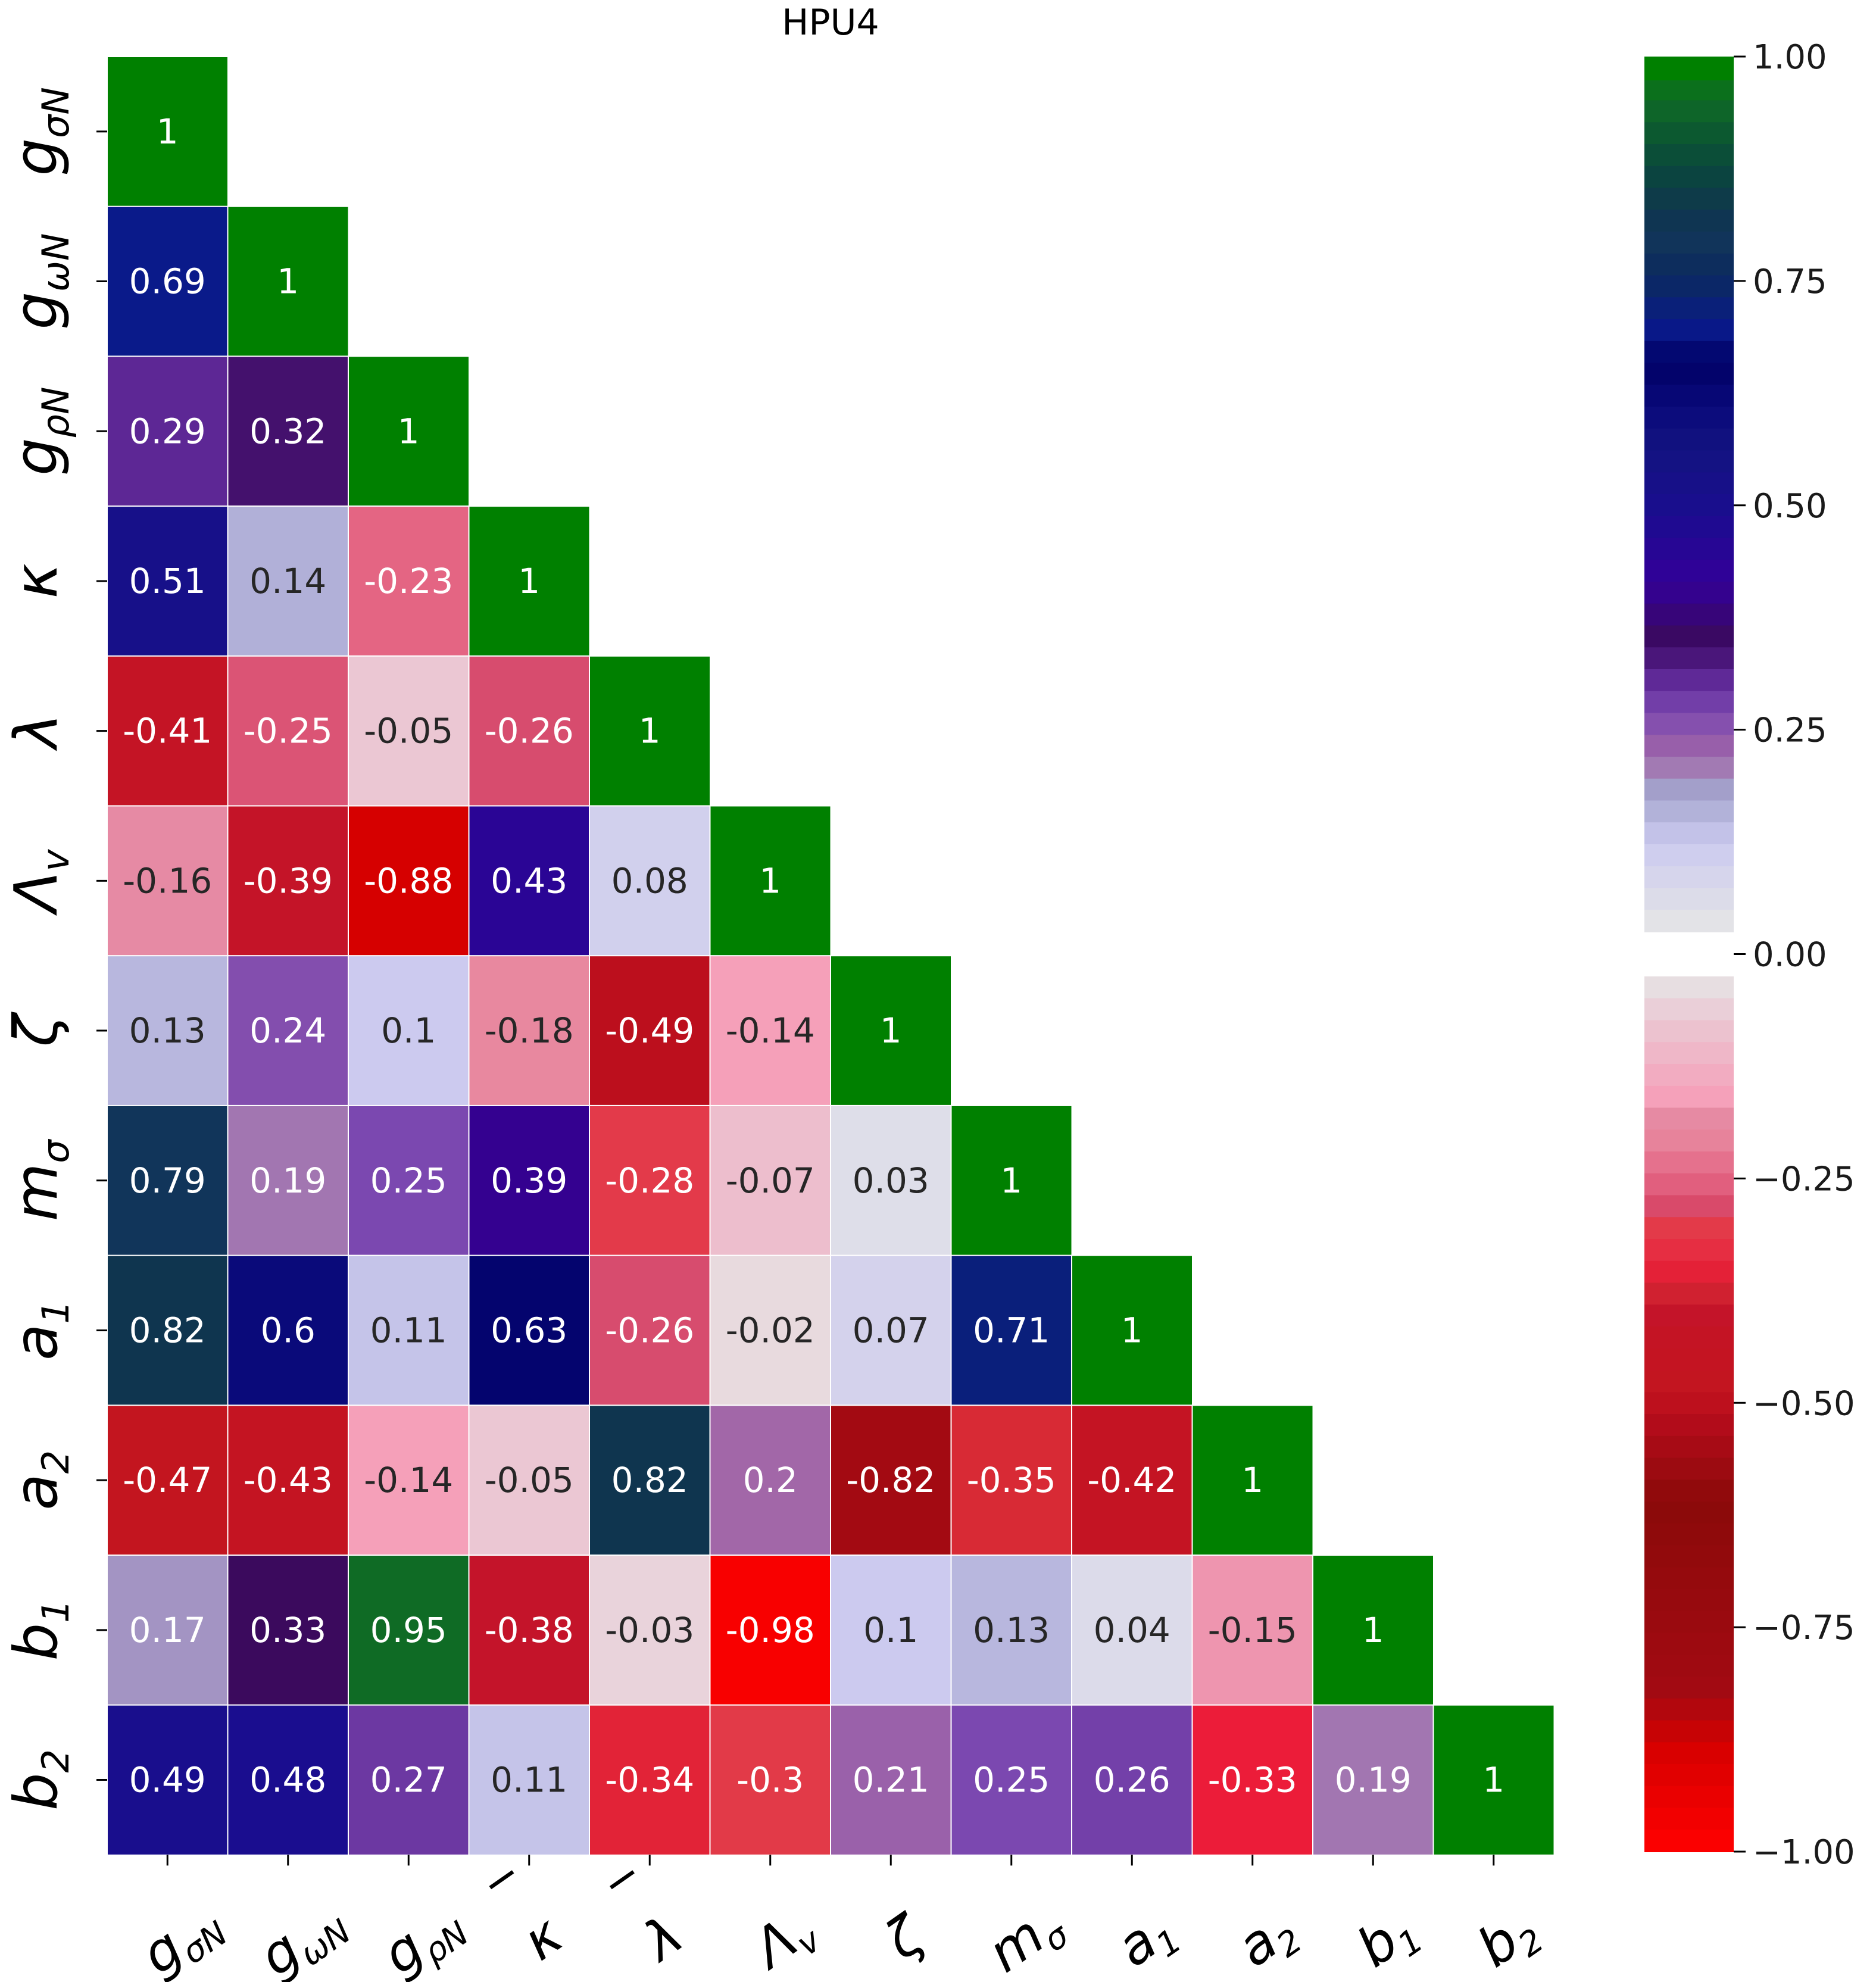 Image resolution: width=1876 pixels, height=1982 pixels. I want to click on row-label: Λv, so click(39, 882).